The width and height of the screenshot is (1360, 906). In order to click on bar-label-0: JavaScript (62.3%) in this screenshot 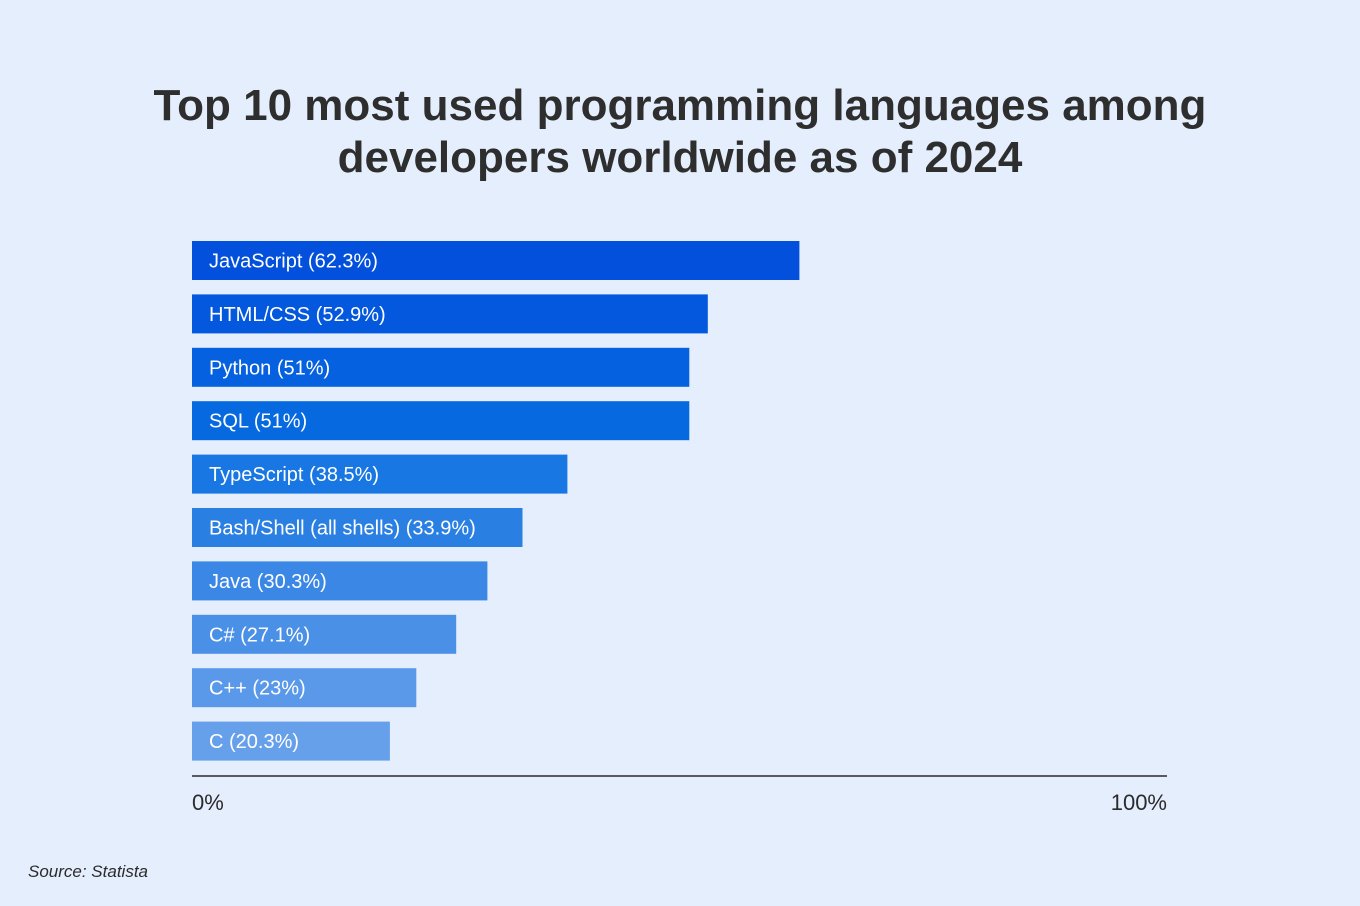, I will do `click(293, 262)`.